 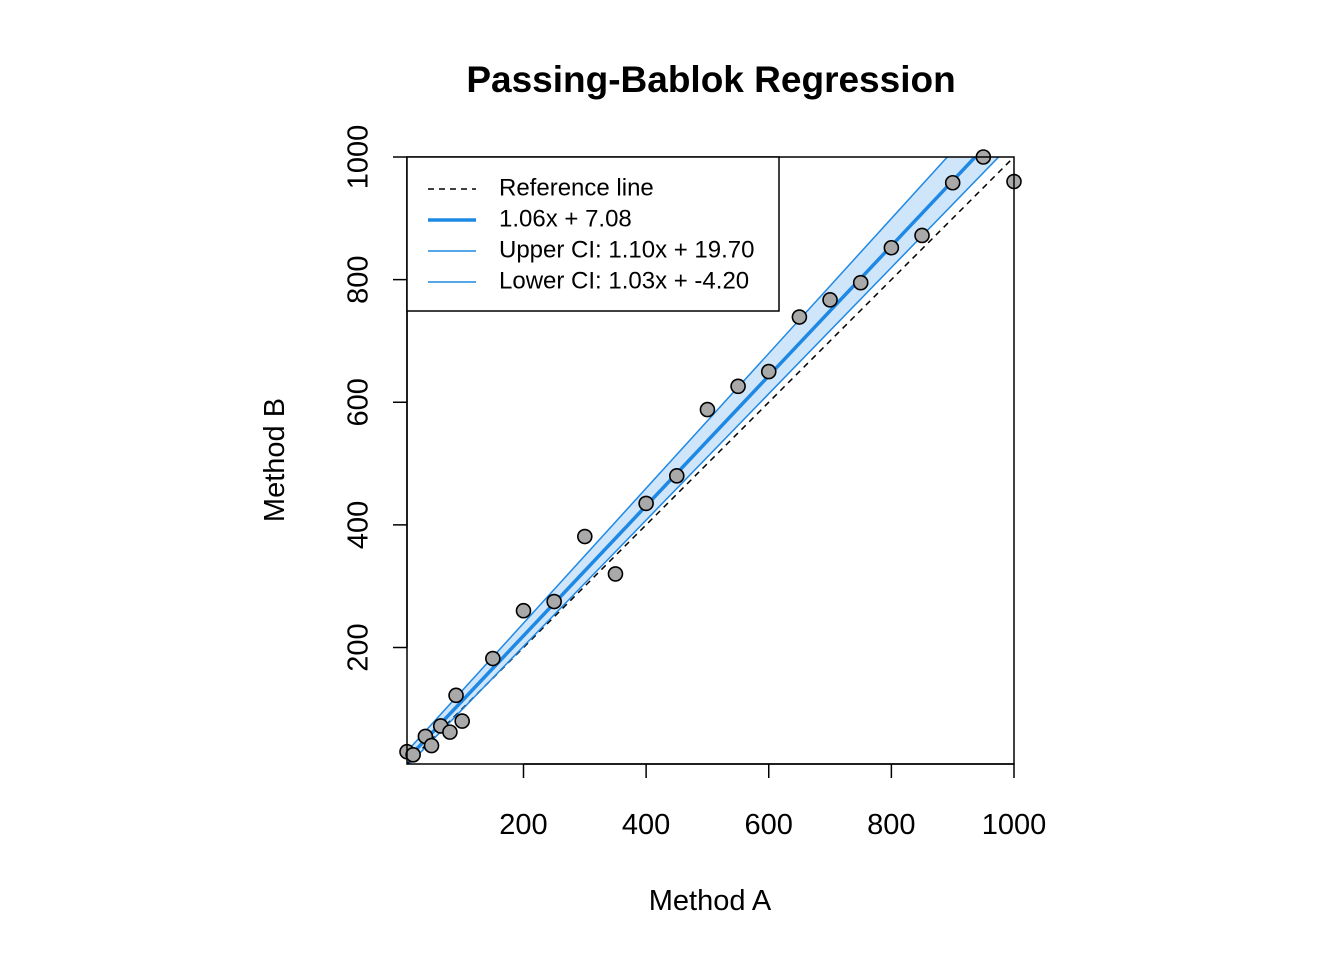 I want to click on y-tick-label: 600, so click(x=359, y=402).